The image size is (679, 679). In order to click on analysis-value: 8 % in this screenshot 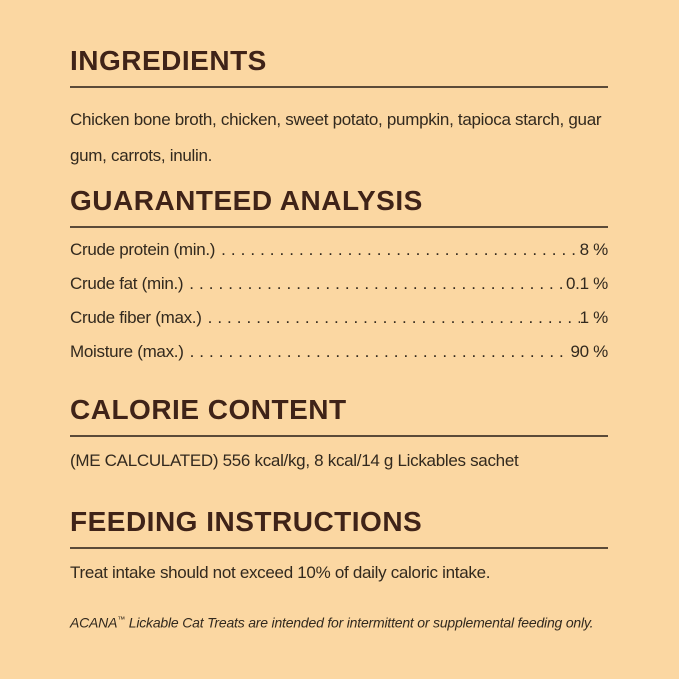, I will do `click(594, 249)`.